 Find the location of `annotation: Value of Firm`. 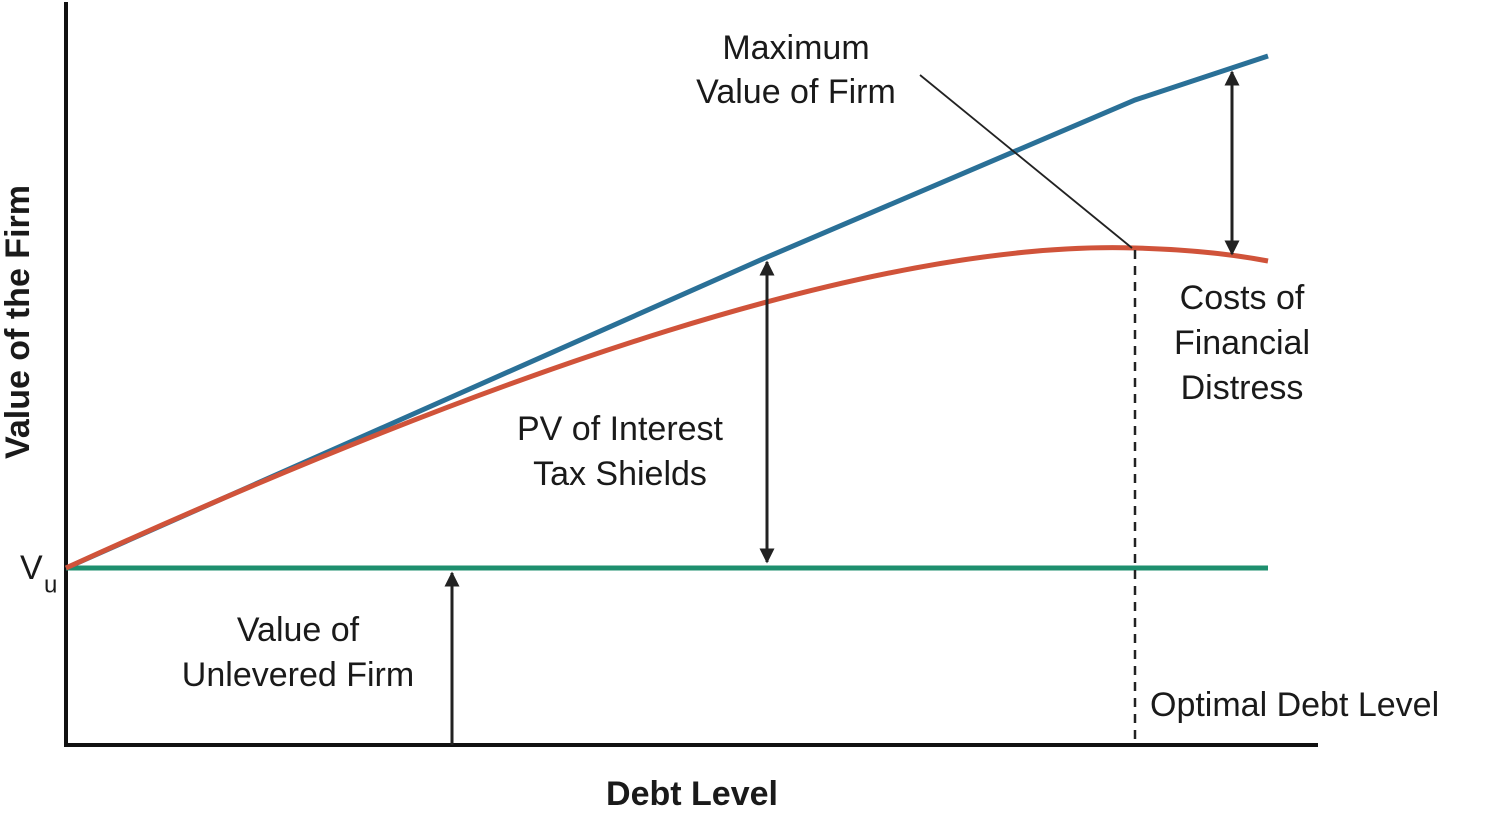

annotation: Value of Firm is located at coordinates (796, 92).